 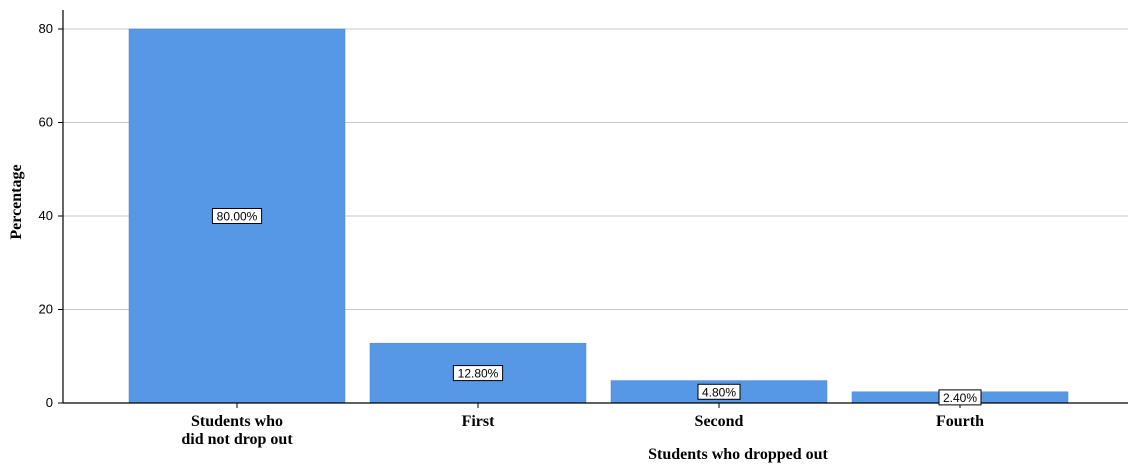 I want to click on data-label-text: 12.80%, so click(x=478, y=374).